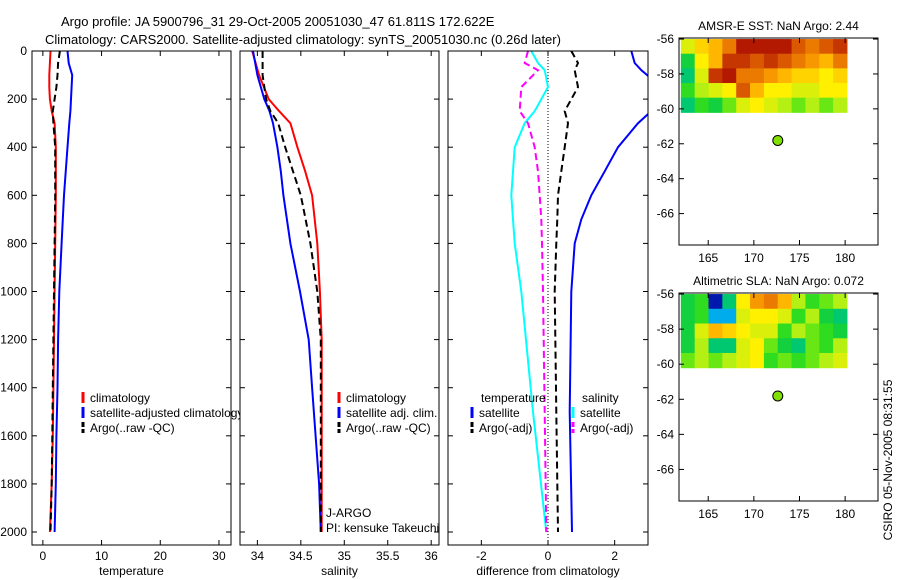 The height and width of the screenshot is (580, 900). Describe the element at coordinates (17, 243) in the screenshot. I see `y-tick-label: 800` at that location.